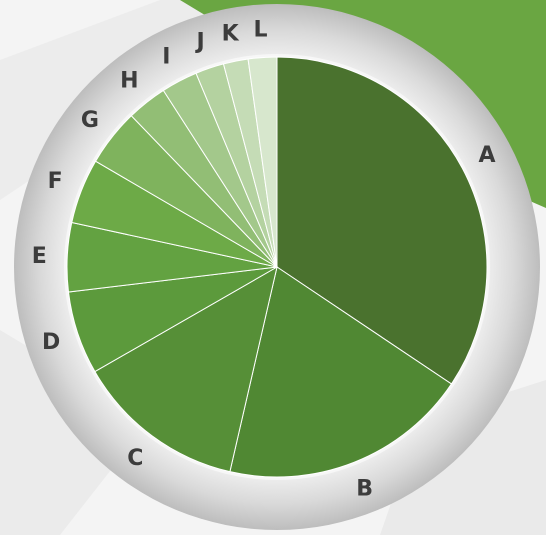  I want to click on slice-label: B, so click(364, 488).